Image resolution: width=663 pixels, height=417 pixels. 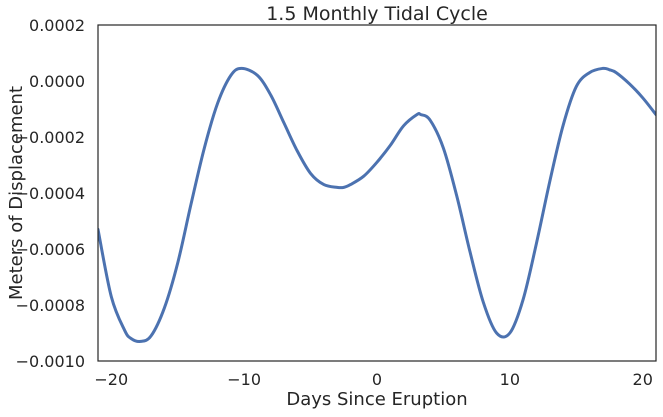 I want to click on y-tick-label: −0.0006, so click(x=50, y=249).